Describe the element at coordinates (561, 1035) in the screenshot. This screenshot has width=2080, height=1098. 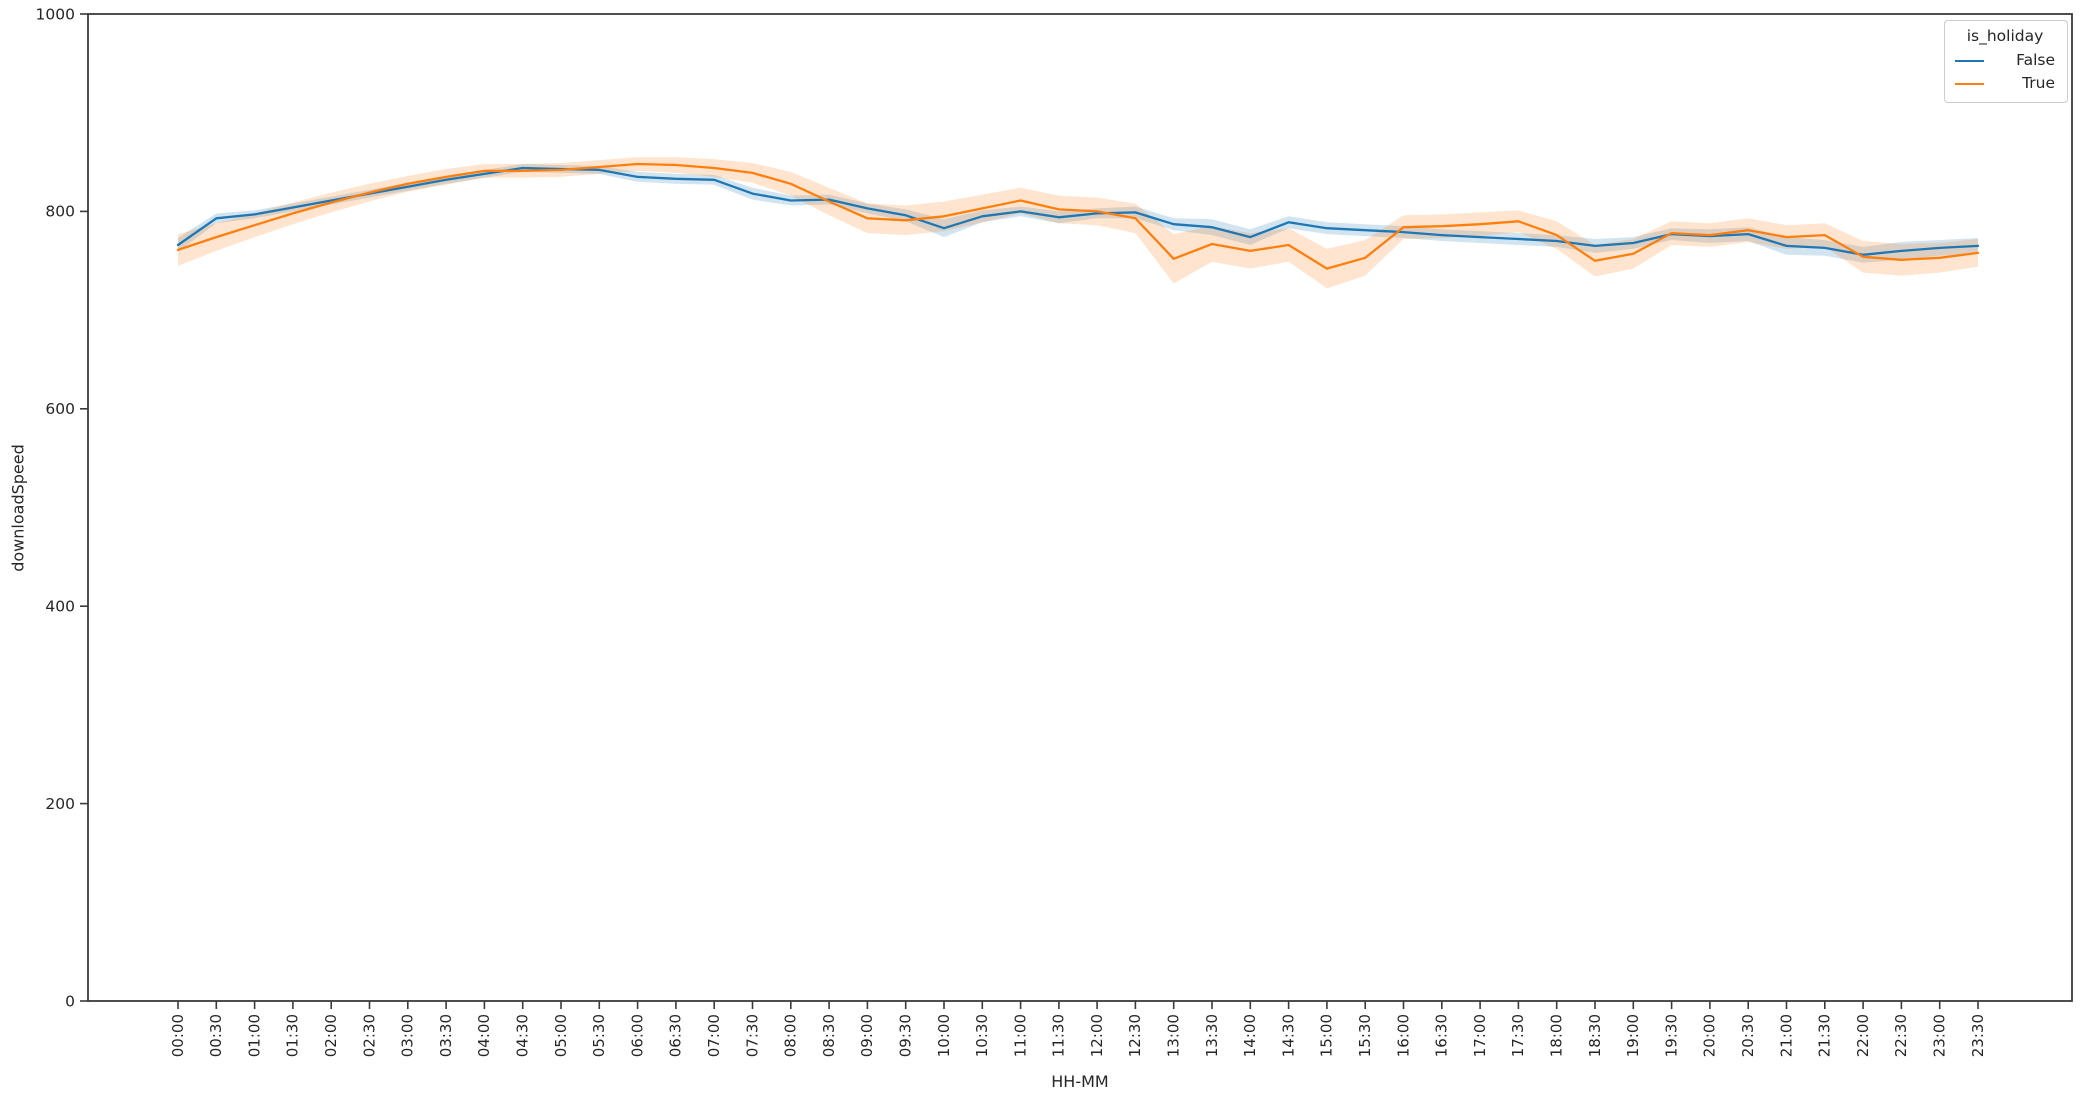
I see `x-tick-label: 05:00` at that location.